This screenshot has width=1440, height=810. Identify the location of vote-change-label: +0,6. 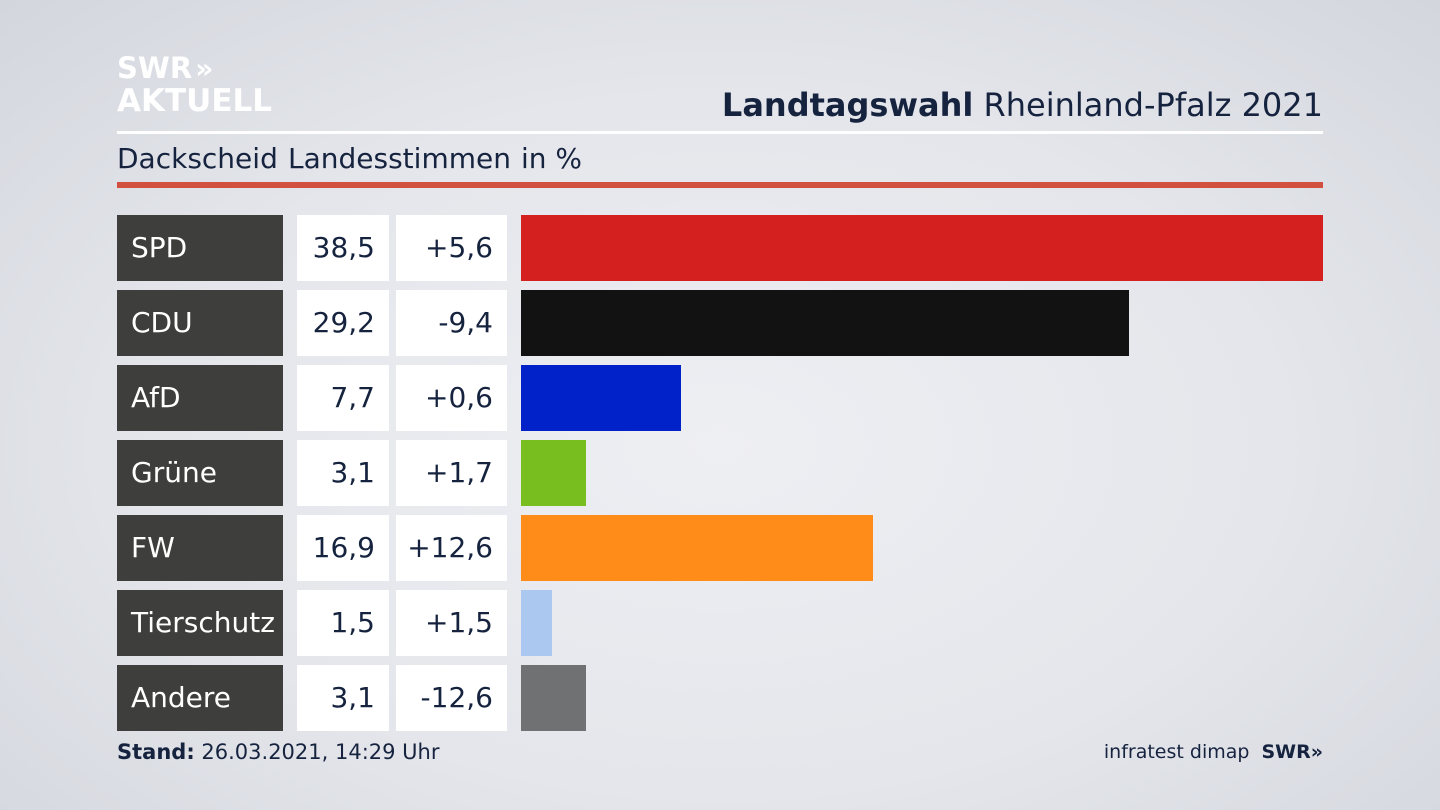
(451, 398).